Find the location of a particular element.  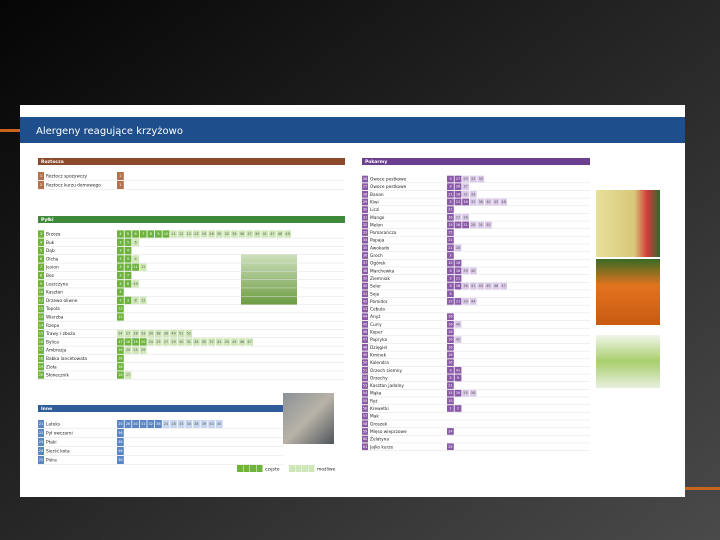

accent is located at coordinates (702, 488).